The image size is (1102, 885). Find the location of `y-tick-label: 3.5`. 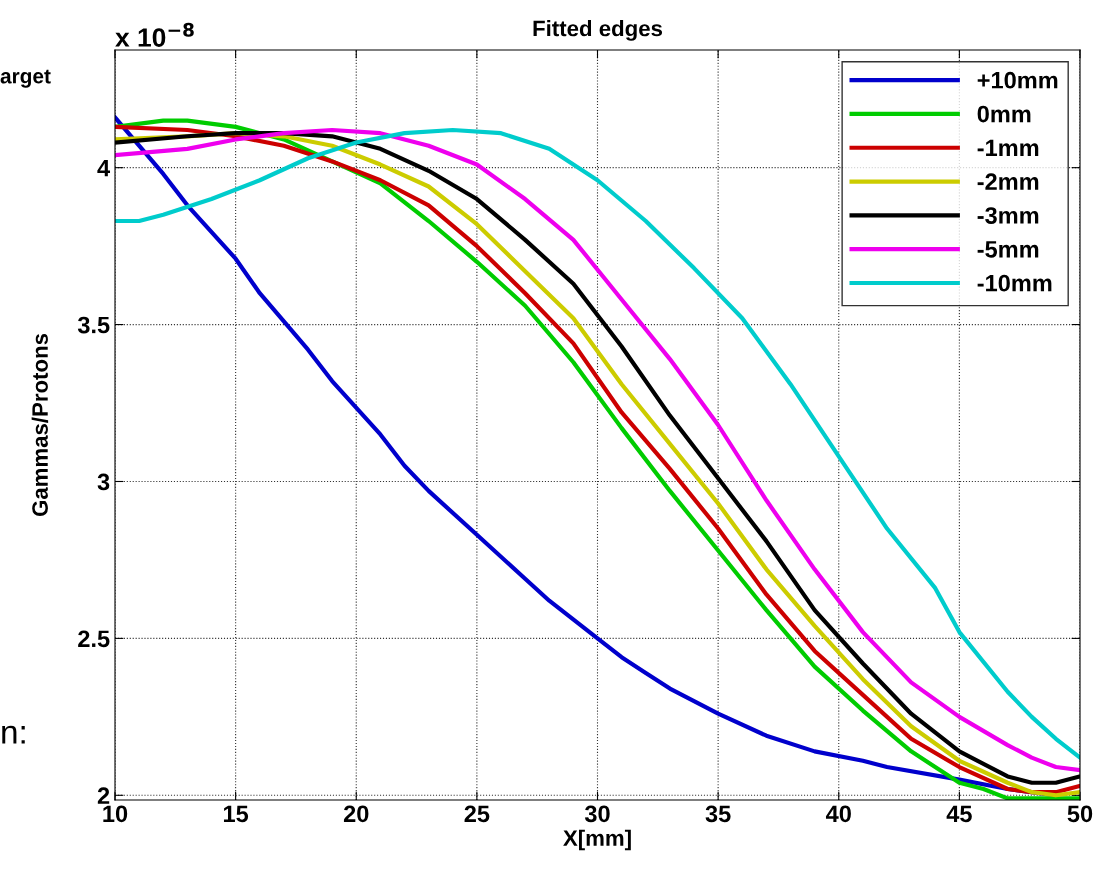

y-tick-label: 3.5 is located at coordinates (93, 325).